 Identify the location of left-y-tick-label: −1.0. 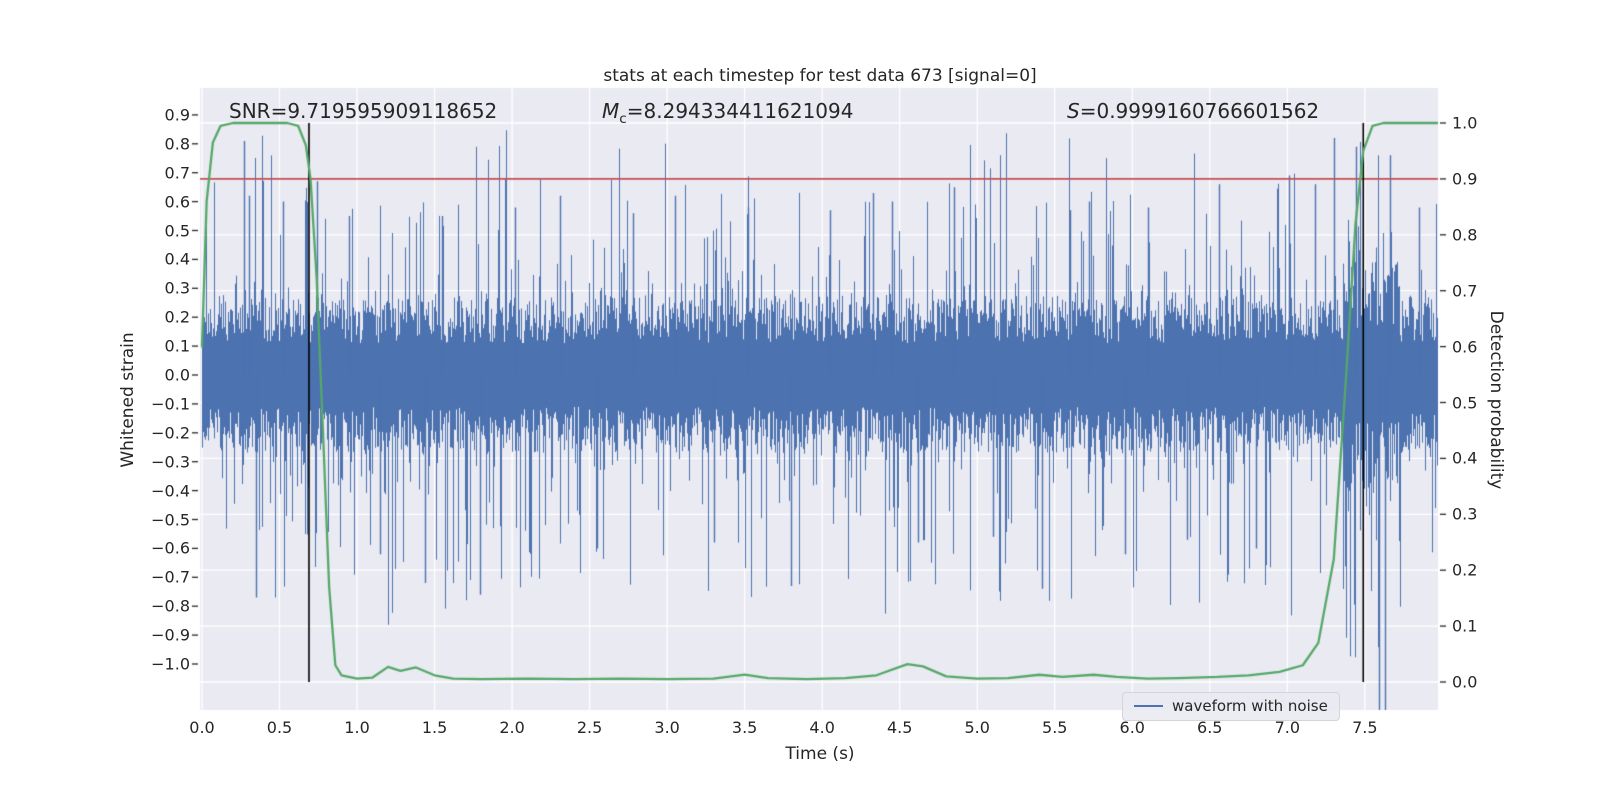
(170, 664).